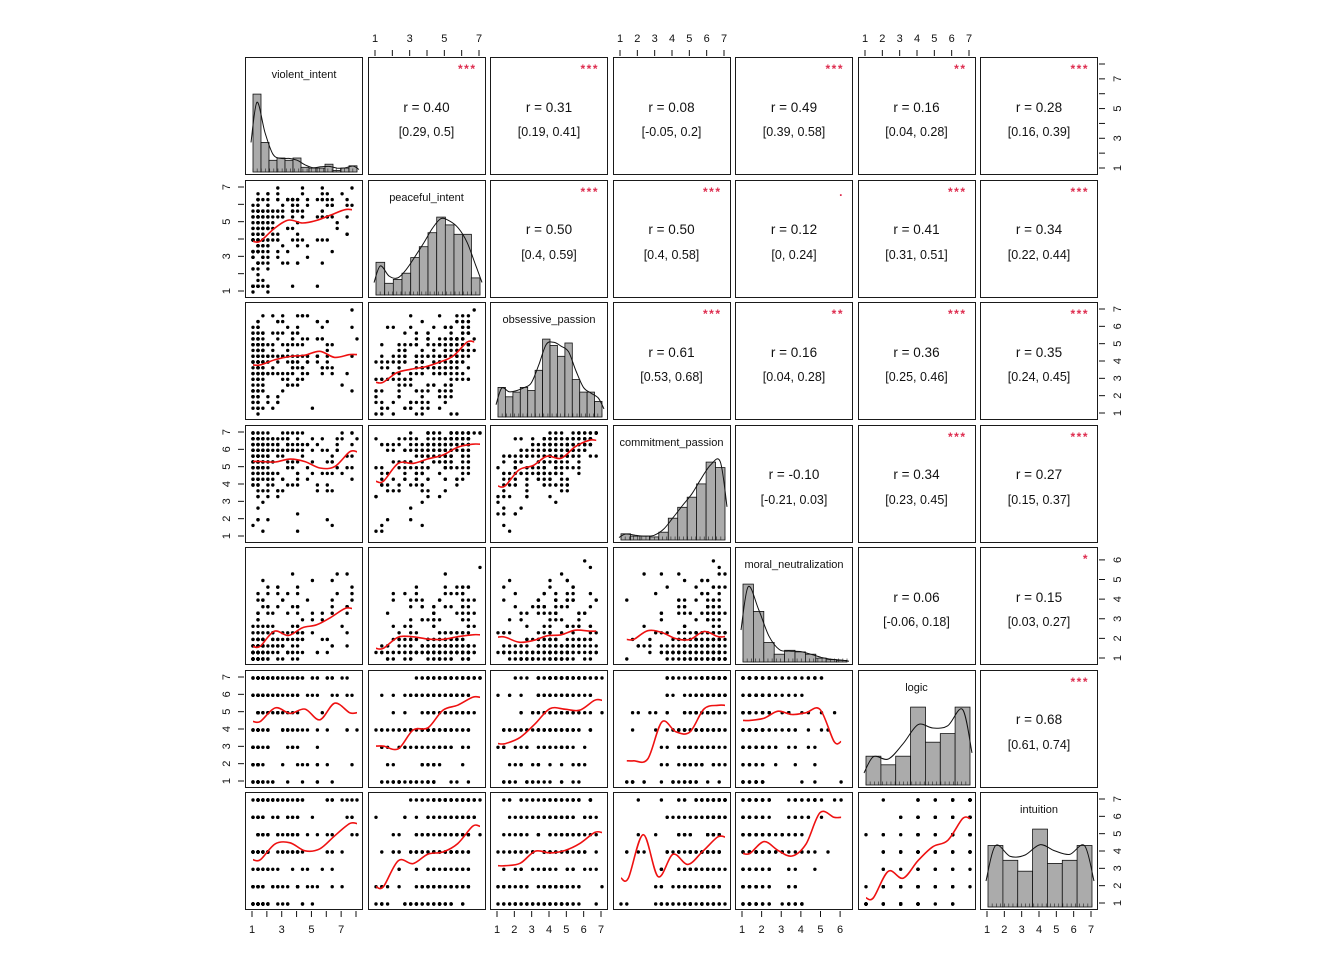 The height and width of the screenshot is (960, 1344). I want to click on panel-correlation-peaceful_intent-intuition: *** r = 0.34 [0.22, 0.44], so click(1039, 238).